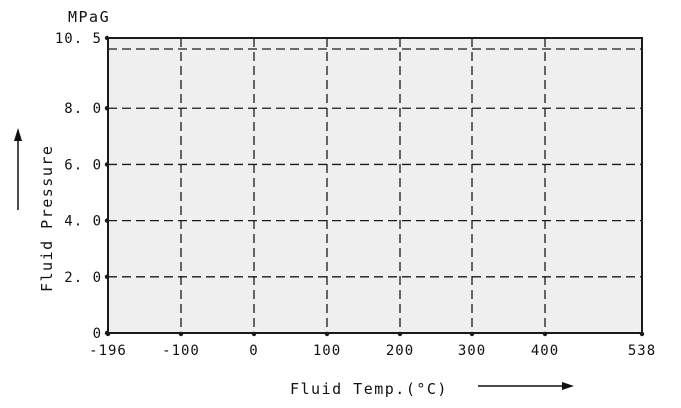 This screenshot has width=681, height=408. What do you see at coordinates (545, 351) in the screenshot?
I see `x-tick-label: 400` at bounding box center [545, 351].